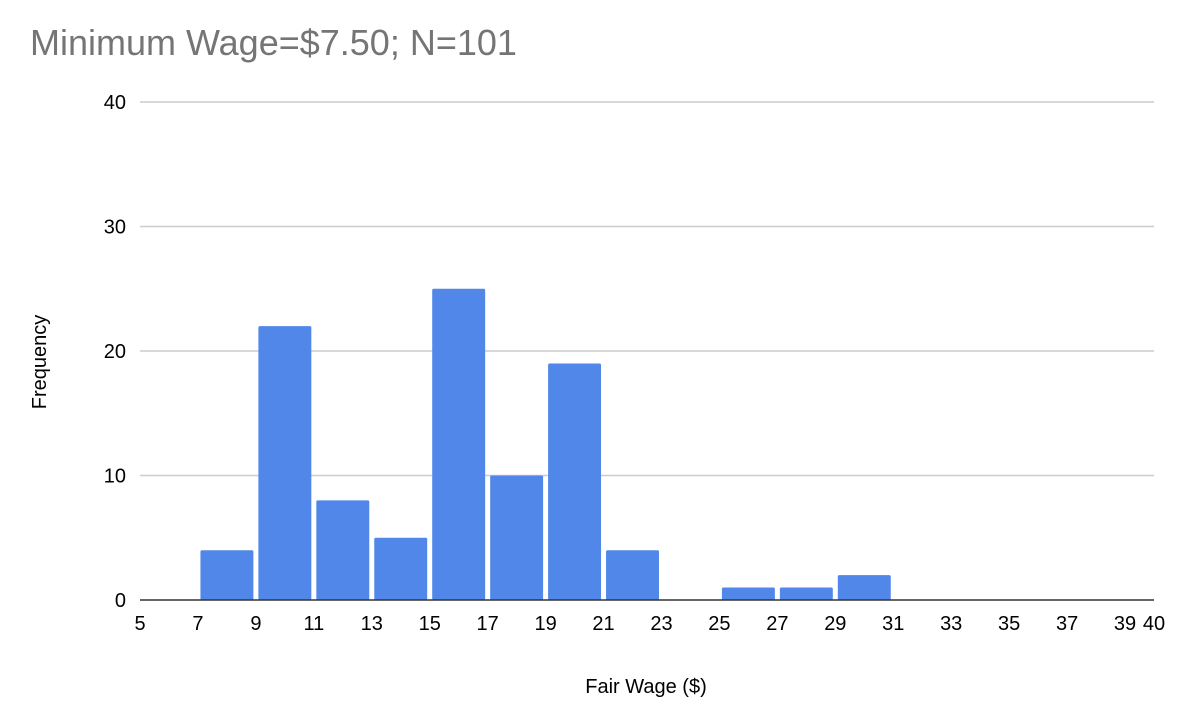 This screenshot has width=1180, height=710. What do you see at coordinates (646, 687) in the screenshot?
I see `x-axis-title: Fair Wage ($)` at bounding box center [646, 687].